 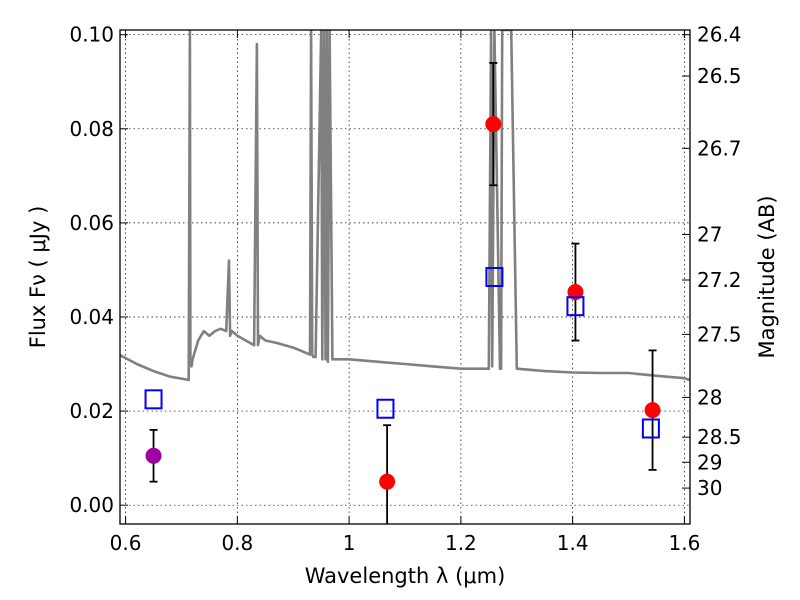 I want to click on magnitude-tick-label: 26.7, so click(x=719, y=148).